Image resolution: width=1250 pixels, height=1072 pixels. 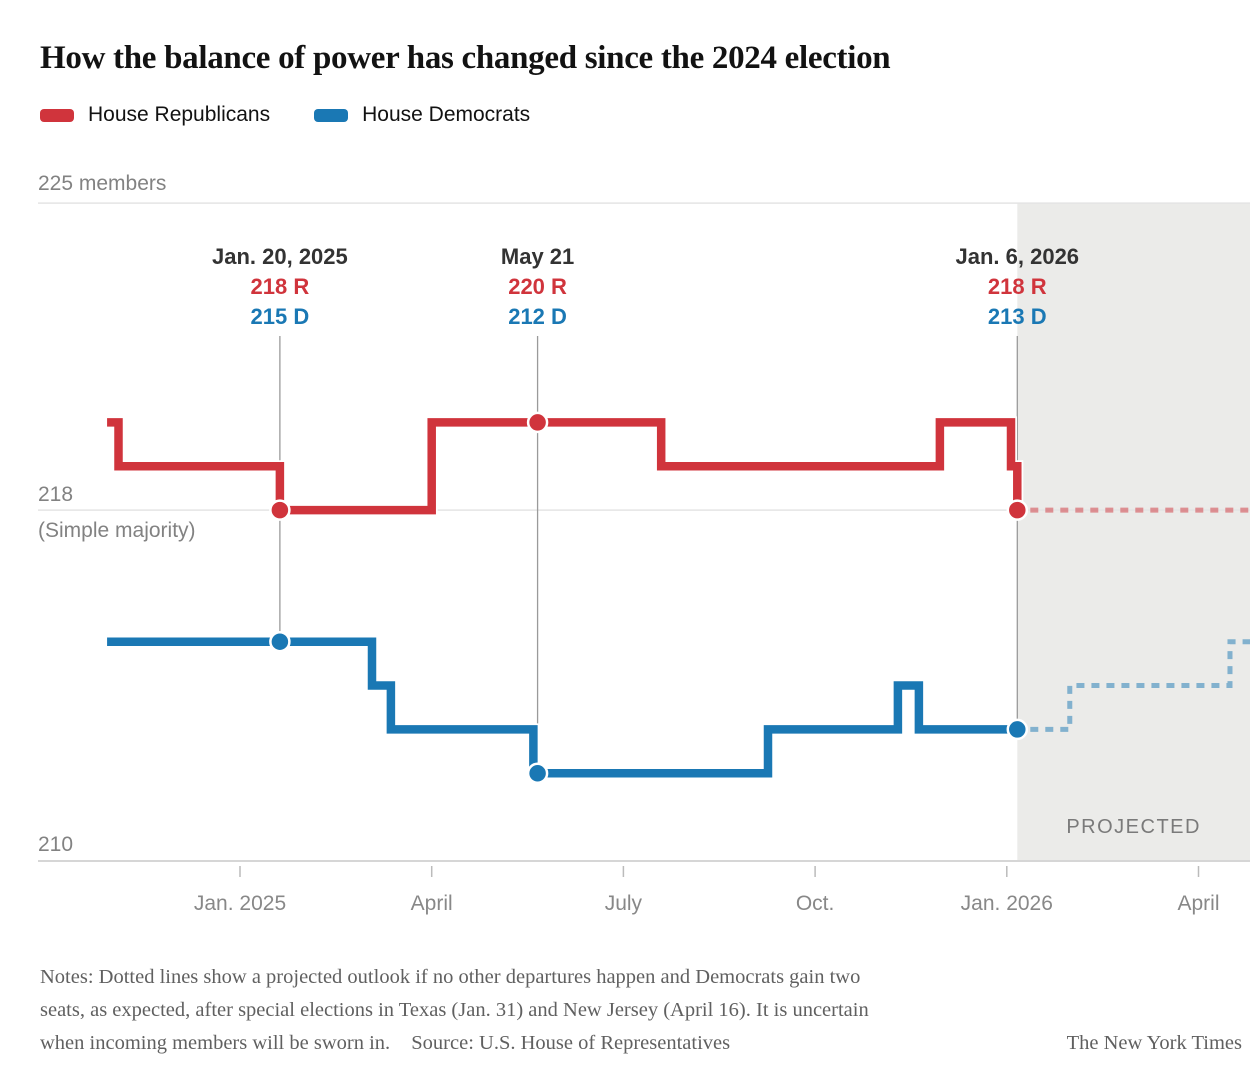 I want to click on annotation-jan-20-2025: Jan. 20, 2025 218 R 215 D, so click(x=280, y=287).